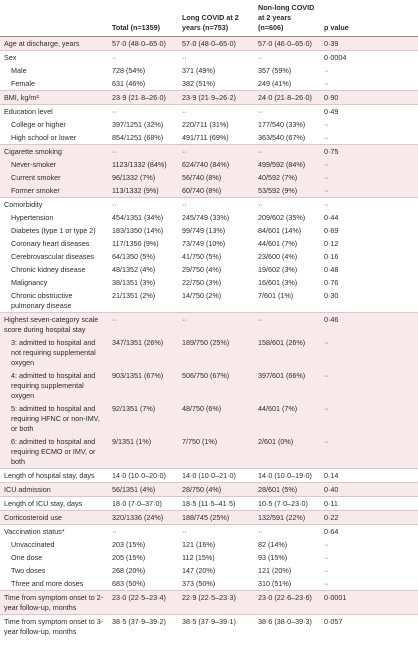 The height and width of the screenshot is (653, 418). I want to click on cell: 188/745 (25%), so click(216, 517).